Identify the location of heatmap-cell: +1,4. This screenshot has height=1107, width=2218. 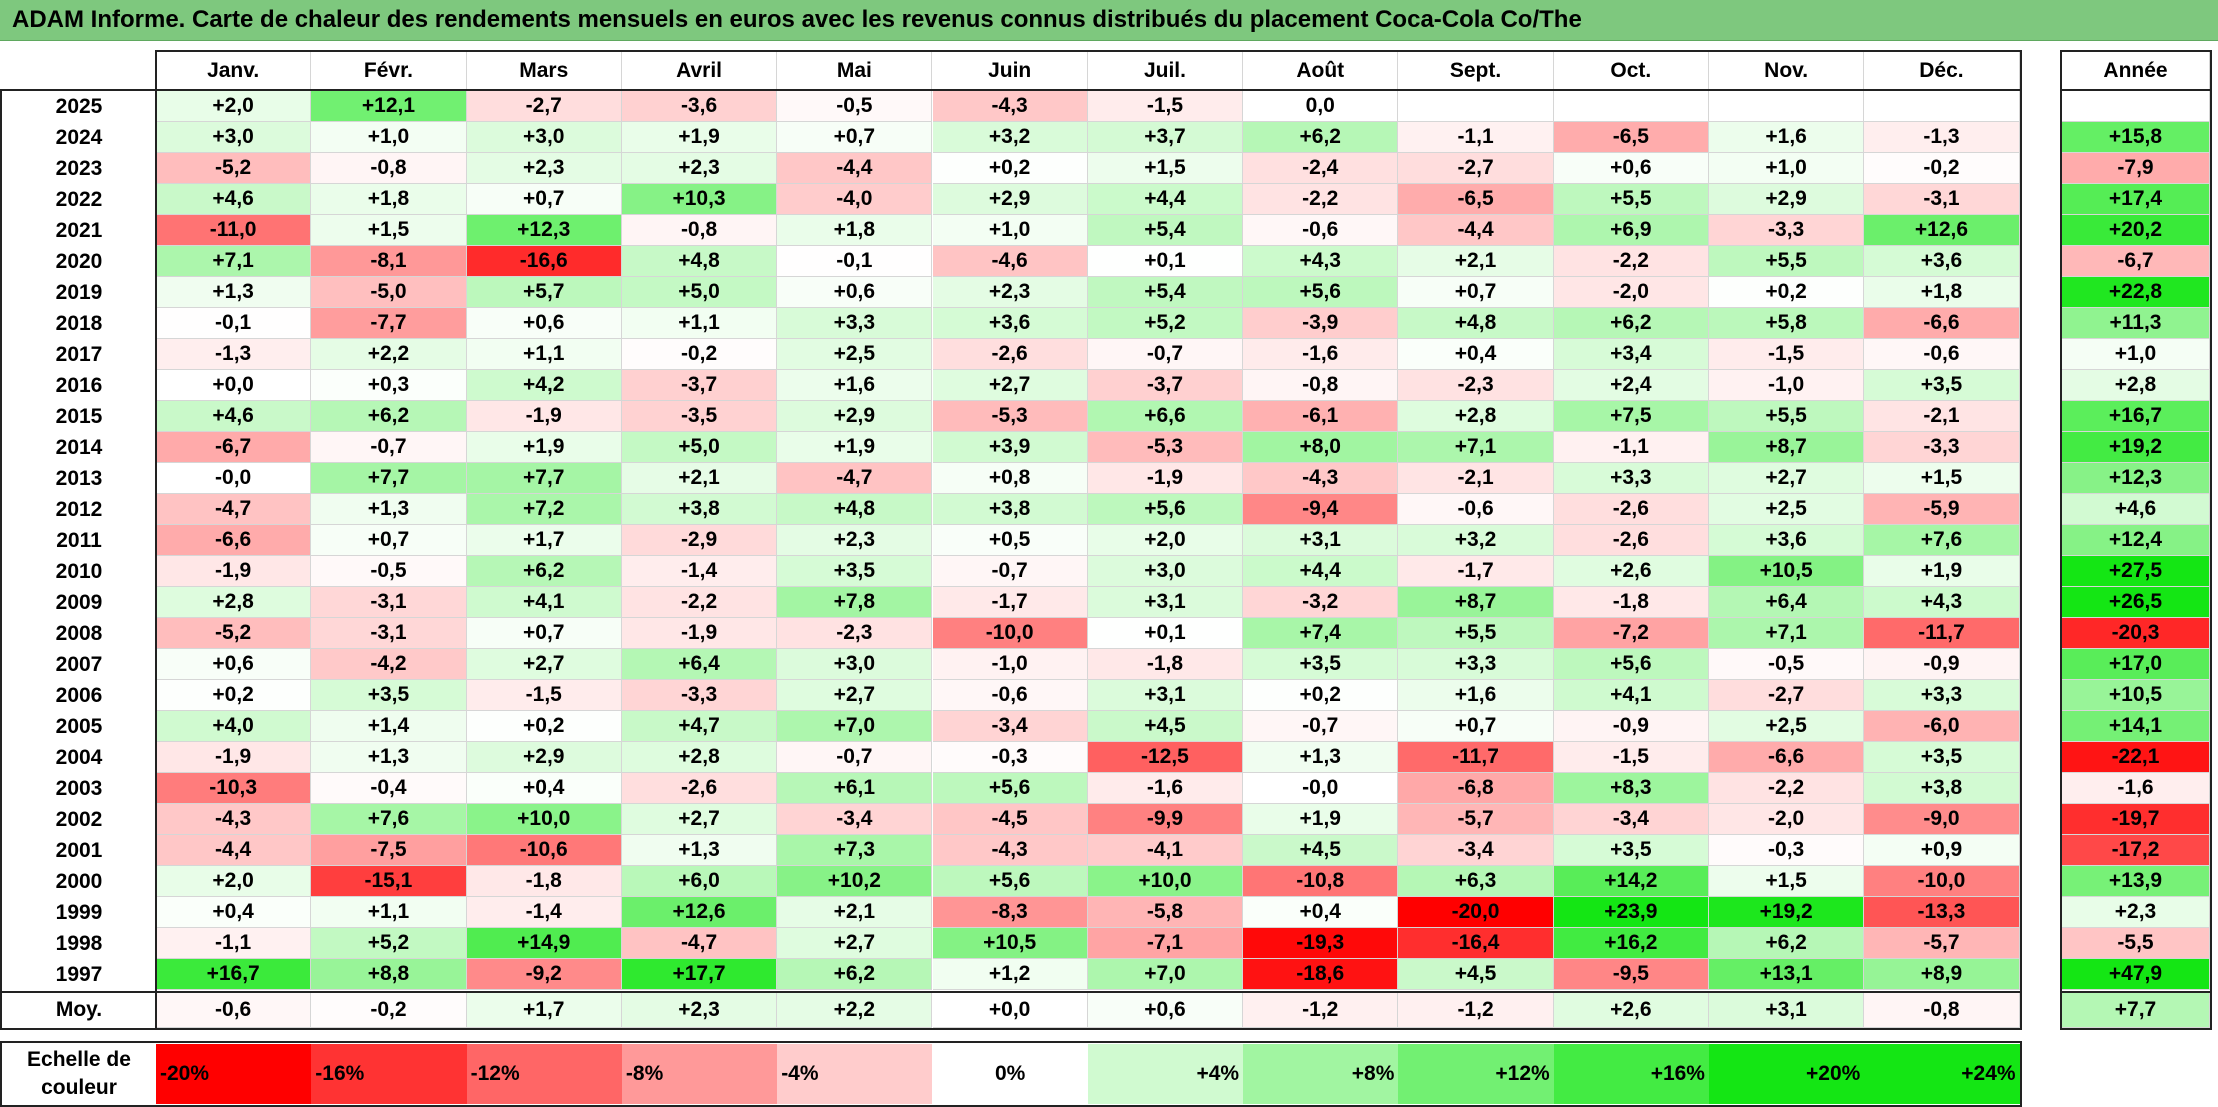
(389, 726).